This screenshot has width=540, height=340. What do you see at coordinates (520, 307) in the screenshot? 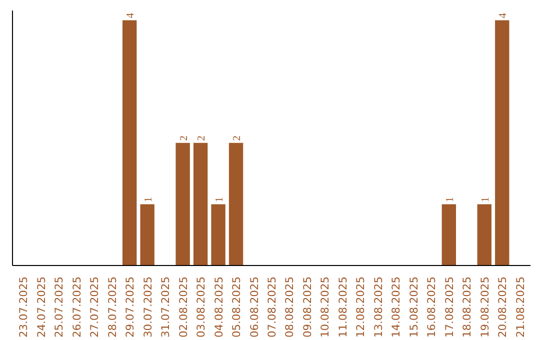
I see `x-tick-label: 21.08.2025` at bounding box center [520, 307].